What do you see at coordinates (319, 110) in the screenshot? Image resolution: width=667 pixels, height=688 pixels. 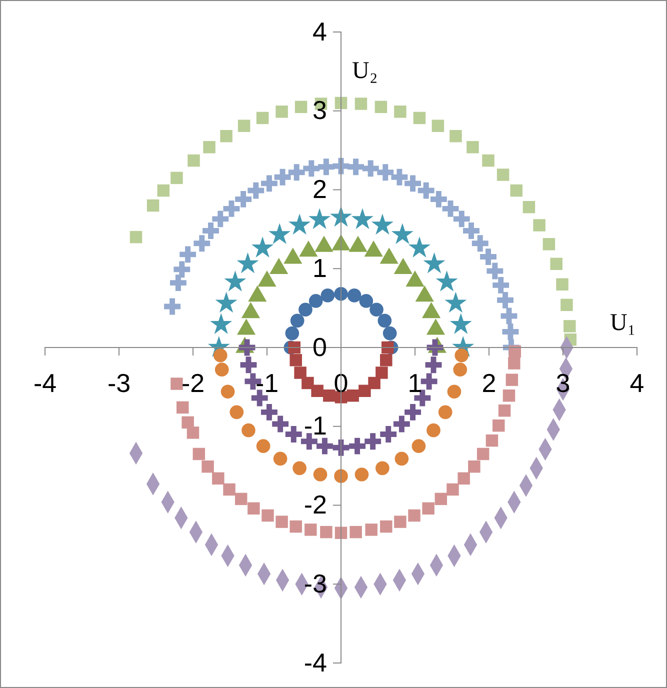 I see `y-tick-label: 3` at bounding box center [319, 110].